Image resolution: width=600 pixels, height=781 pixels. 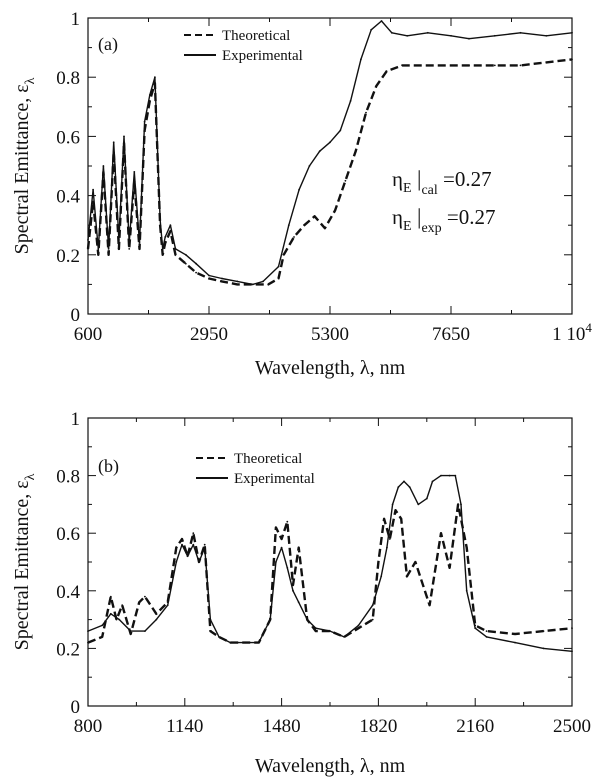 I want to click on eta-bar-subscript: cal, so click(x=429, y=190).